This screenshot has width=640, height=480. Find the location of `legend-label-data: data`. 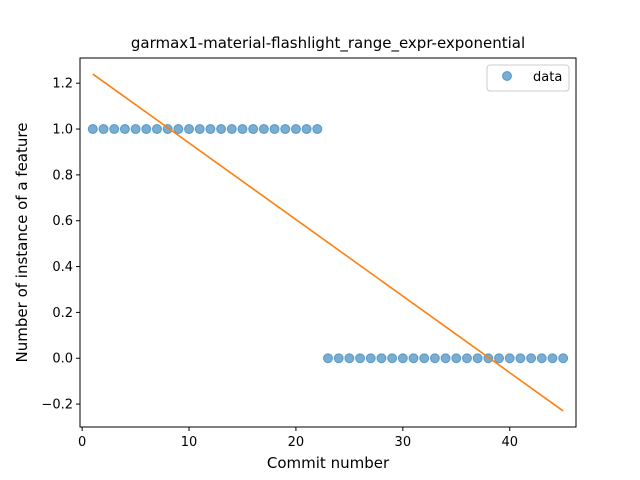

legend-label-data: data is located at coordinates (547, 77).